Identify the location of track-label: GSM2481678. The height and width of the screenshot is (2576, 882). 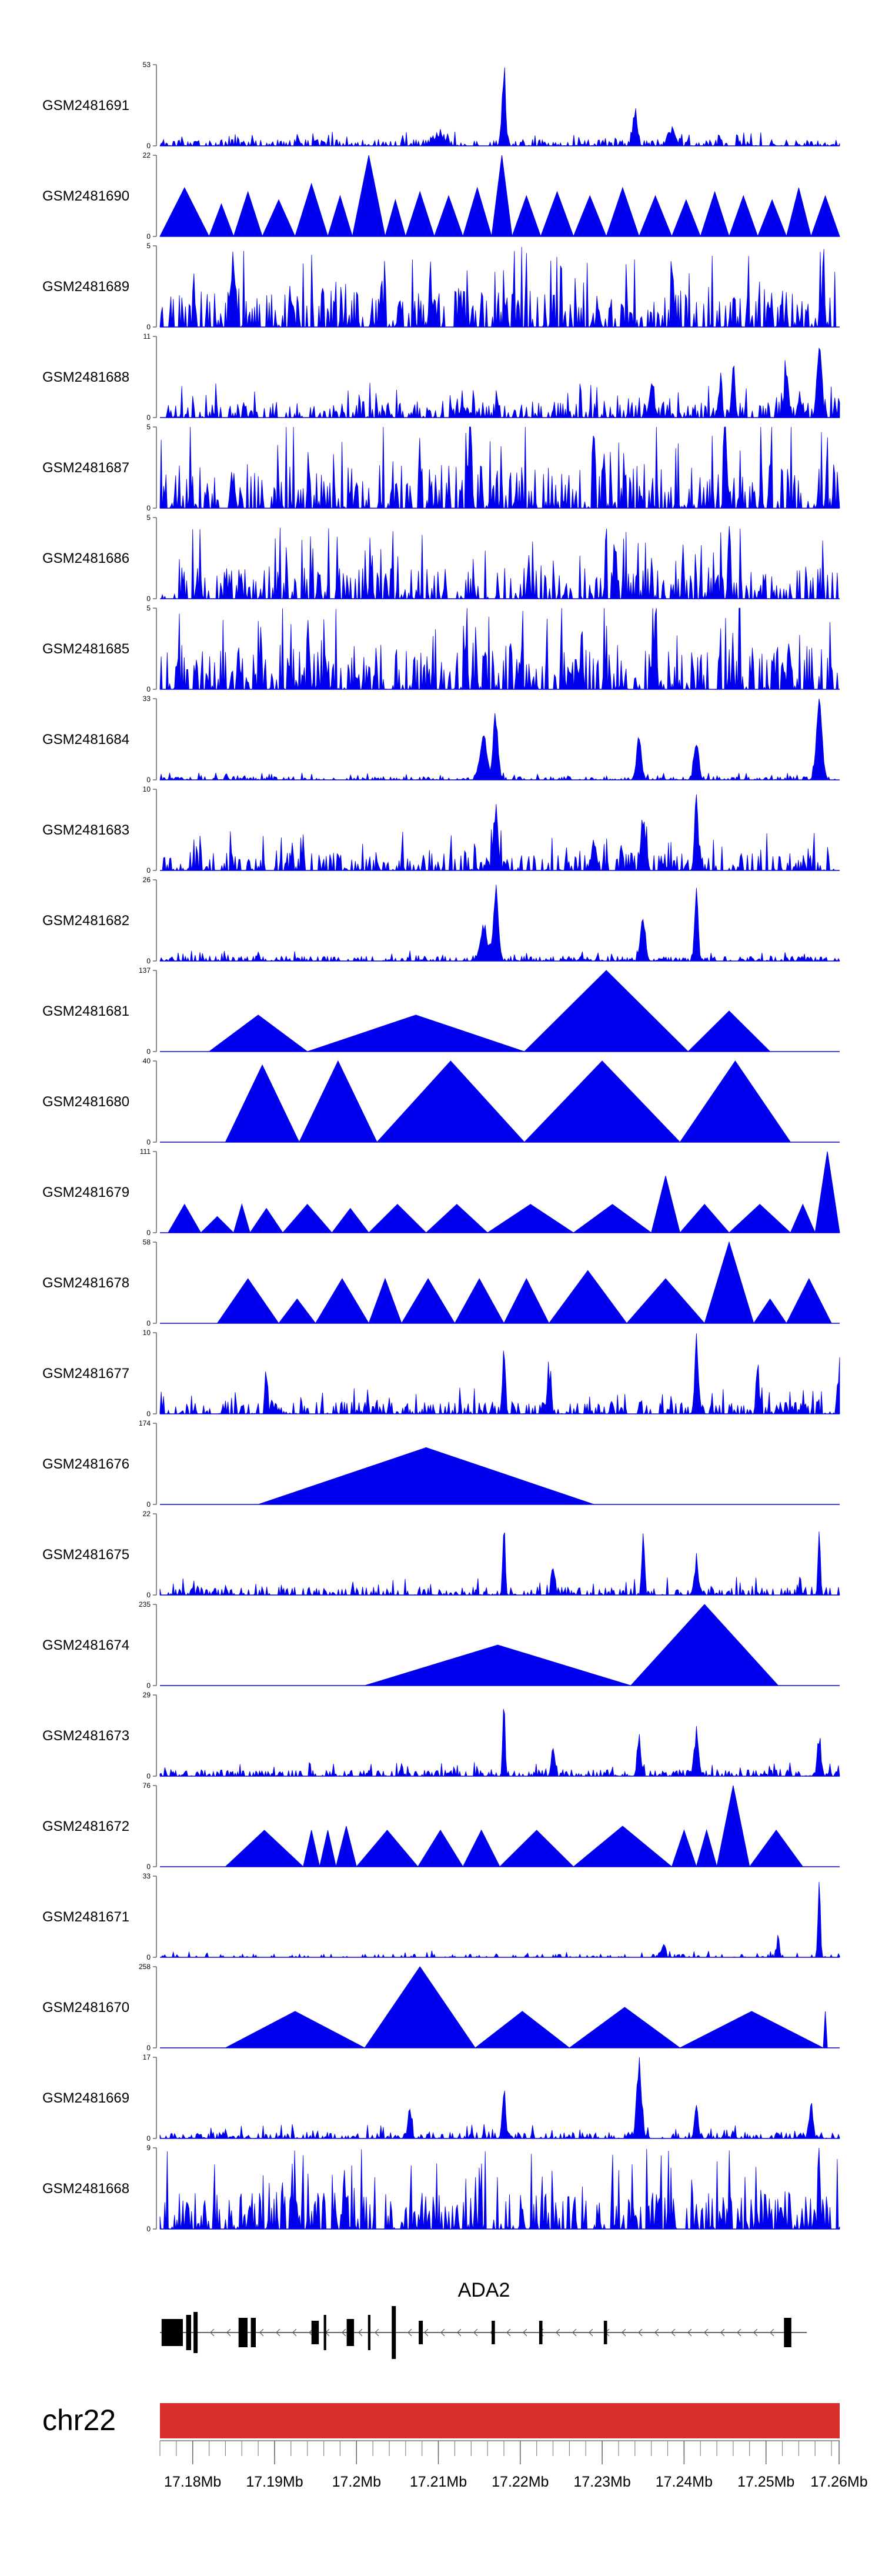
(85, 1283).